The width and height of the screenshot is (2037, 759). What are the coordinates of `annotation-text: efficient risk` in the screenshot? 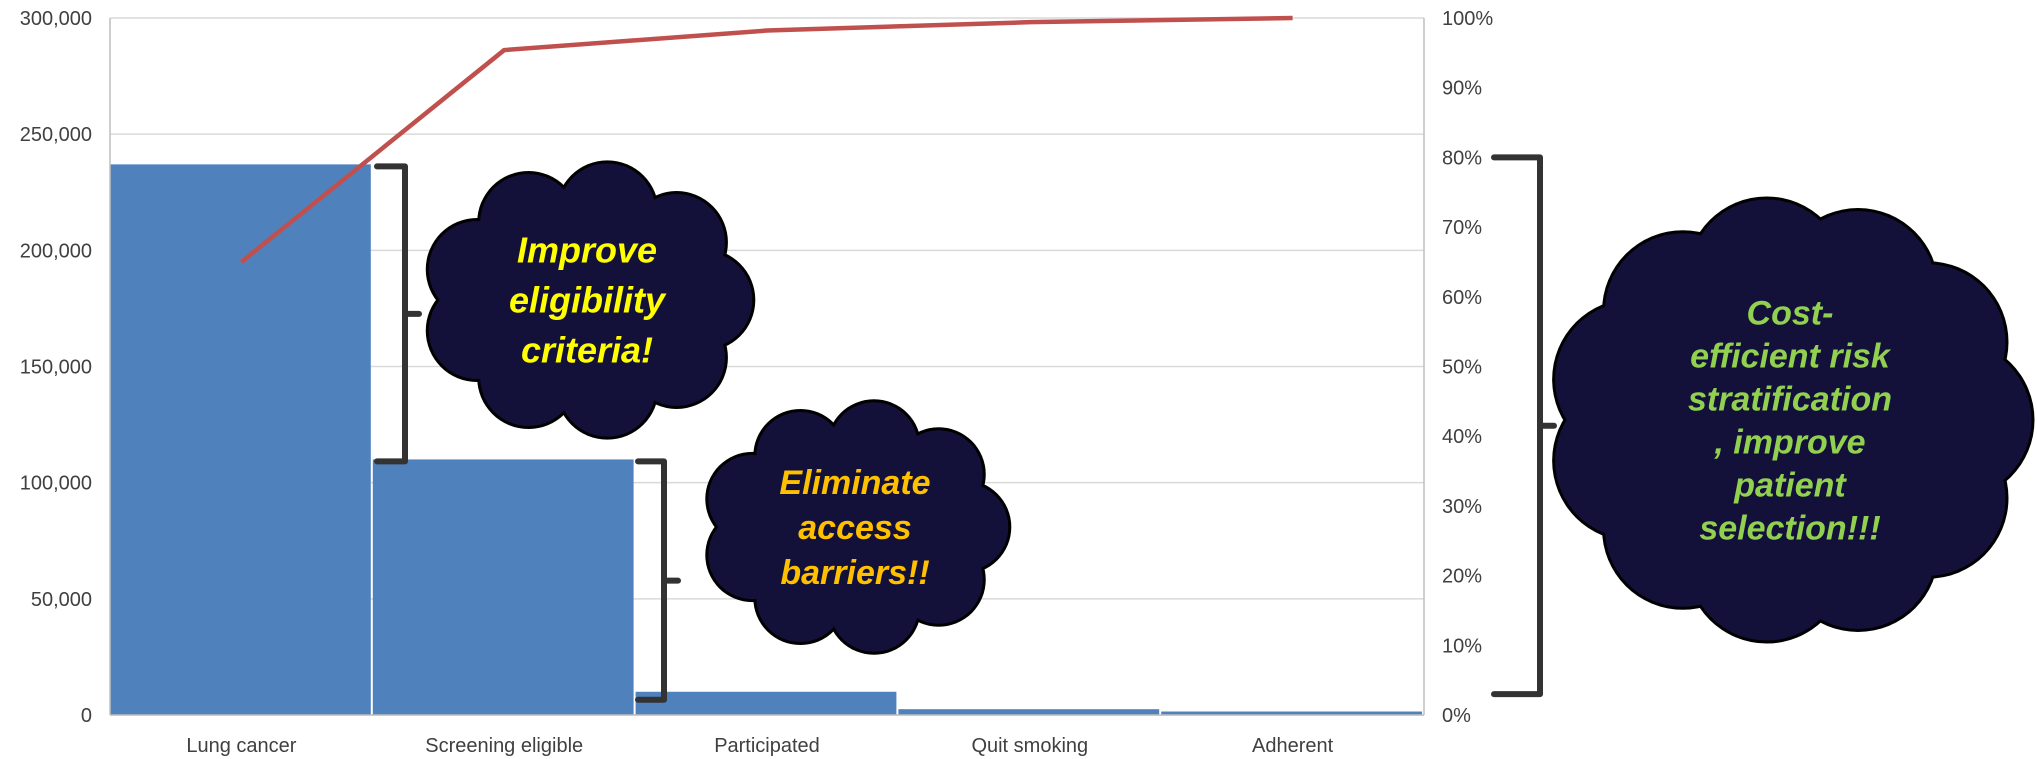 It's located at (1791, 356).